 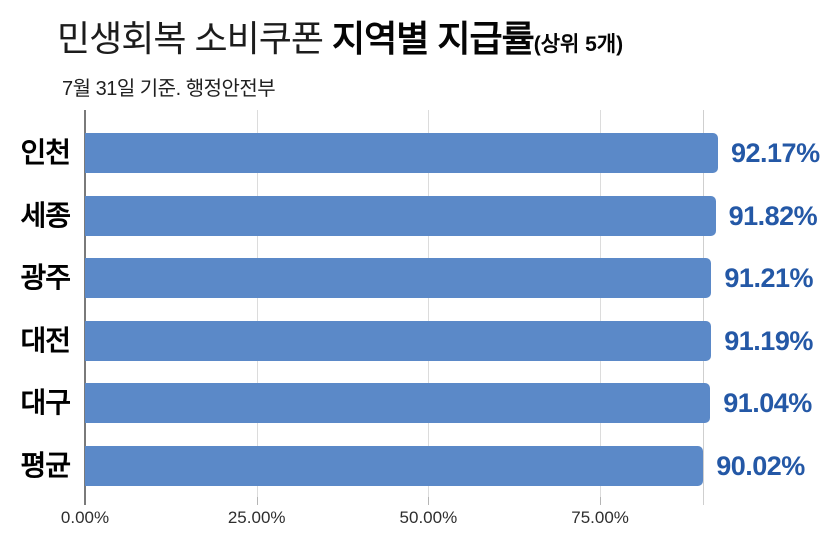 What do you see at coordinates (398, 403) in the screenshot?
I see `bar-daegu` at bounding box center [398, 403].